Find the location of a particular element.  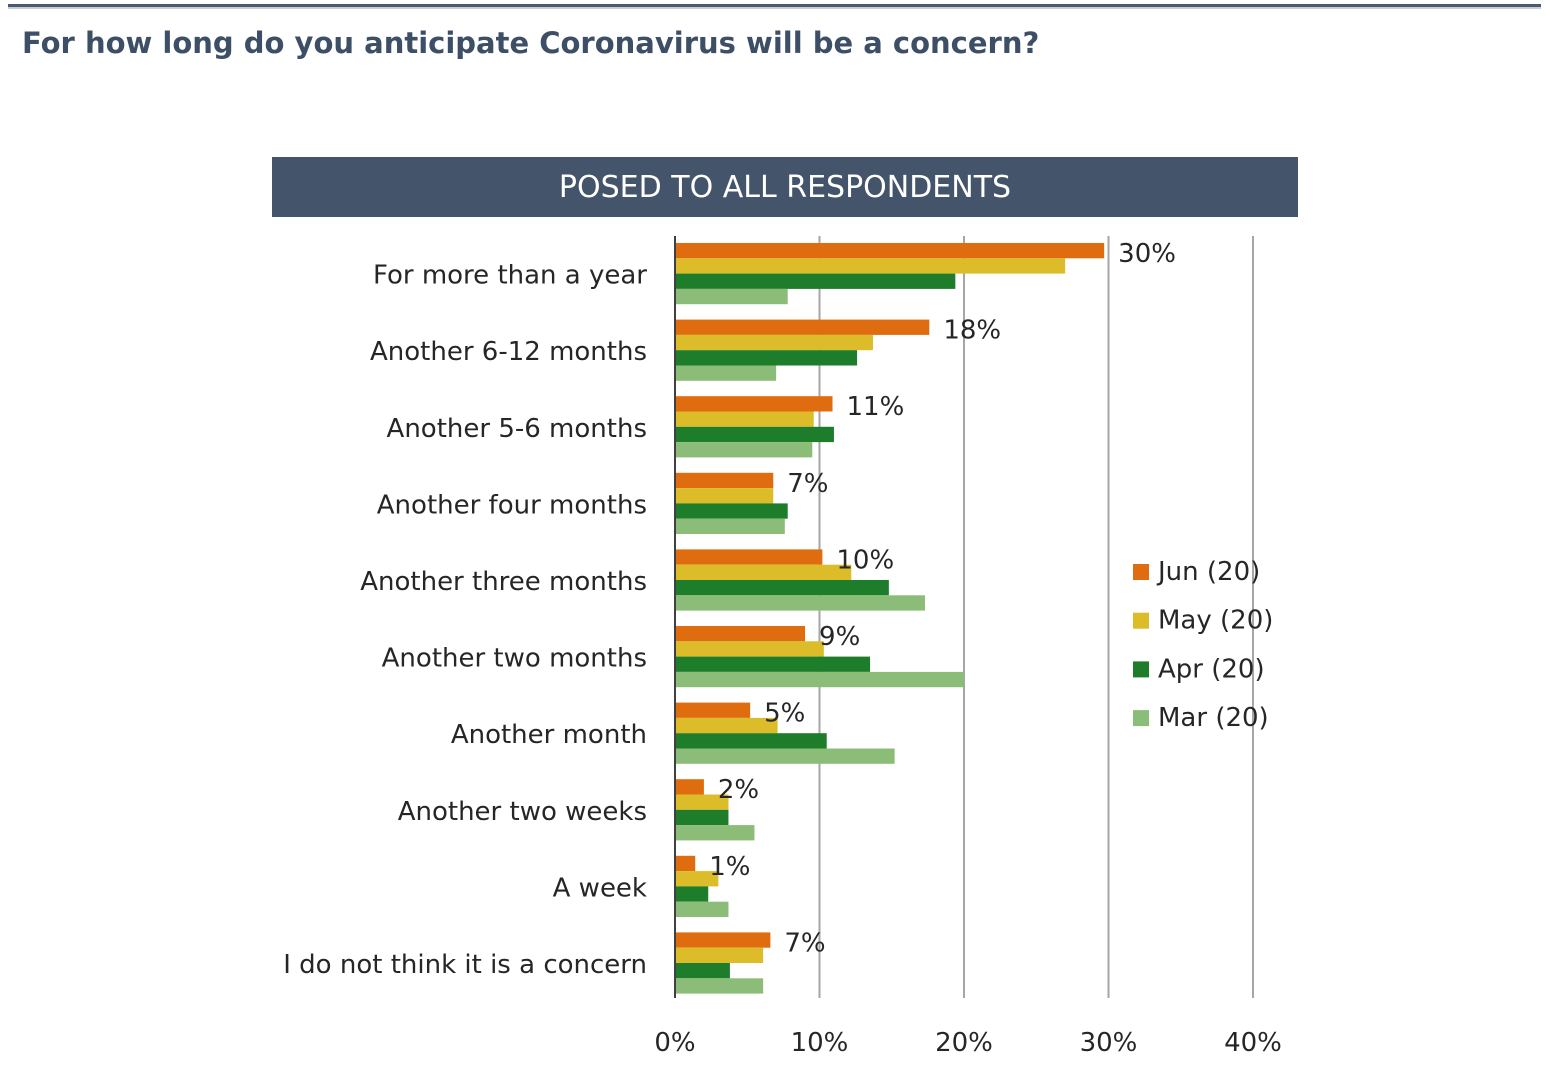

banner: POSED TO ALL RESPONDENTS is located at coordinates (785, 187).